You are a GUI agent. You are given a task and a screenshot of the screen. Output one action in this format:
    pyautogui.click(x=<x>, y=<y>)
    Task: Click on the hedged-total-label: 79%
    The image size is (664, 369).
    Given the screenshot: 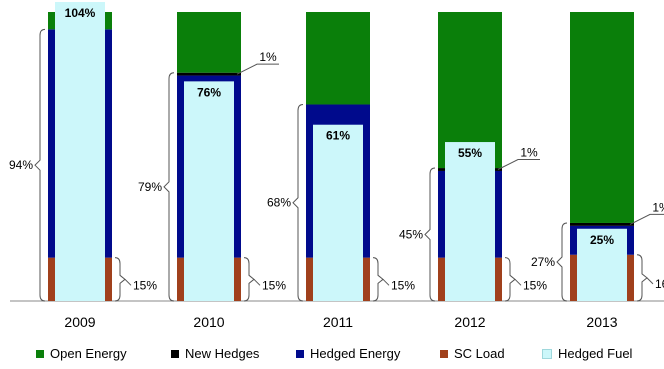 What is the action you would take?
    pyautogui.click(x=150, y=187)
    